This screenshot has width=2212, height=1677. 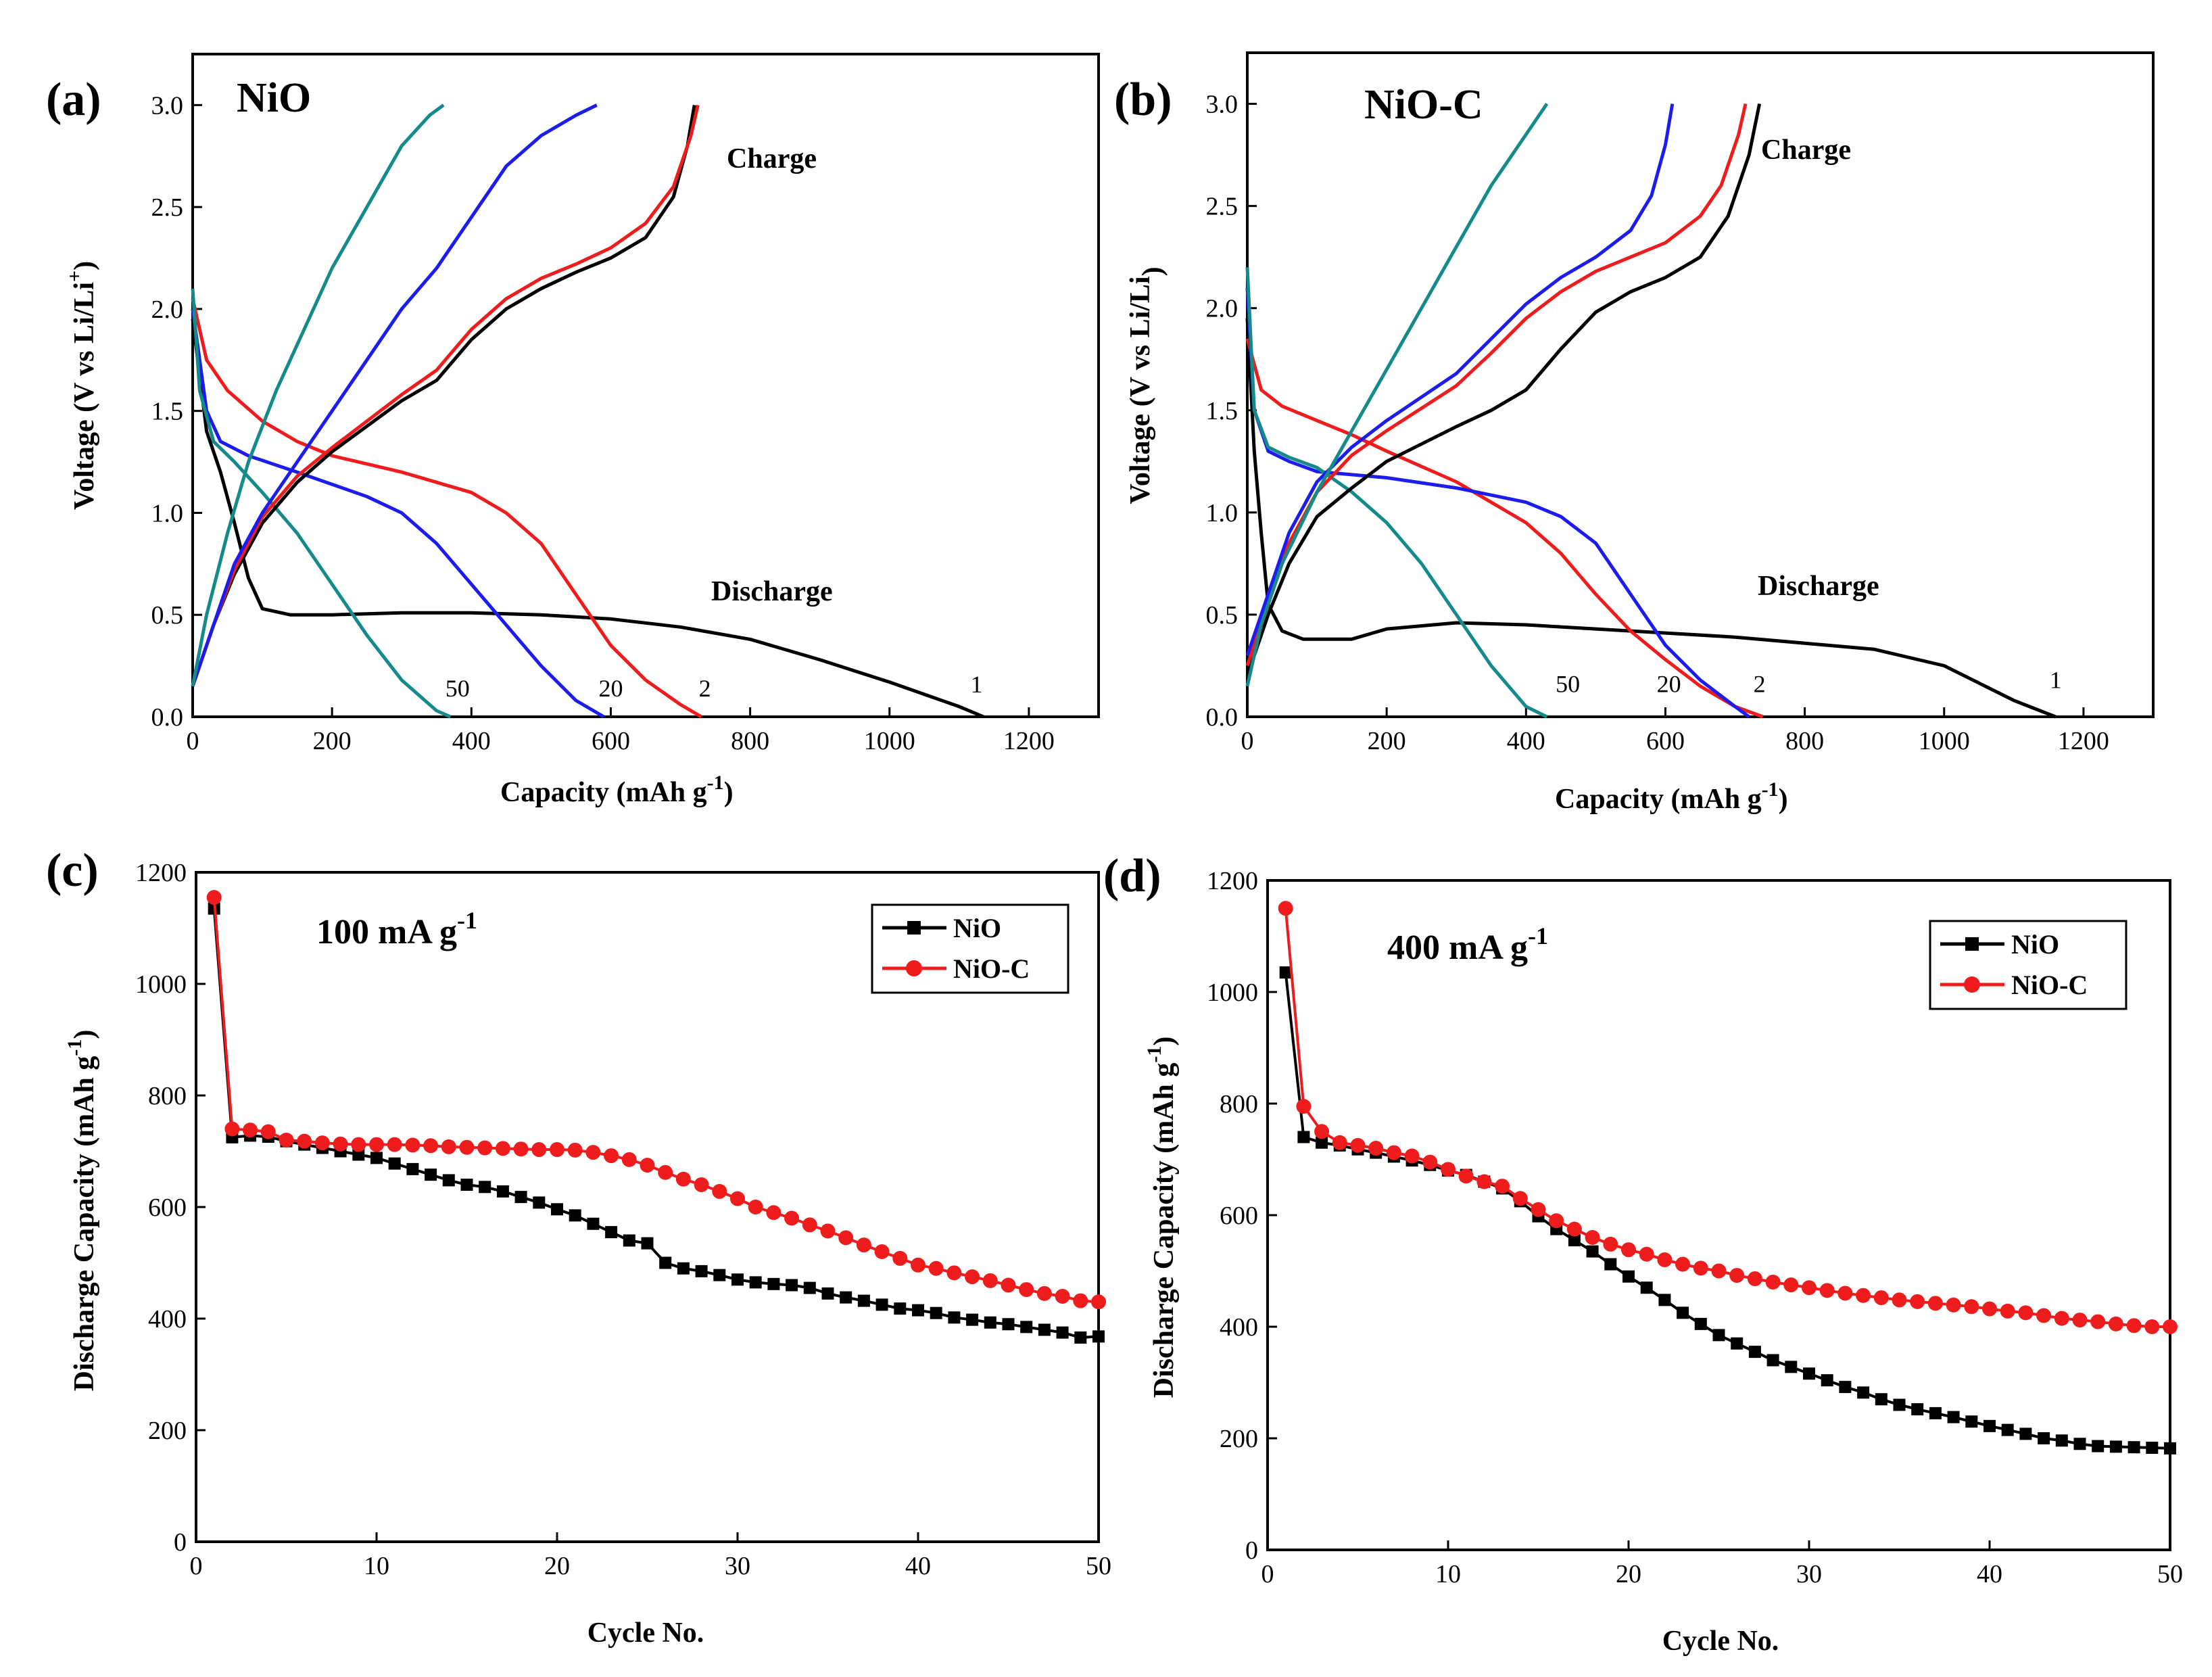 What do you see at coordinates (332, 741) in the screenshot?
I see `x-tick-label: 200` at bounding box center [332, 741].